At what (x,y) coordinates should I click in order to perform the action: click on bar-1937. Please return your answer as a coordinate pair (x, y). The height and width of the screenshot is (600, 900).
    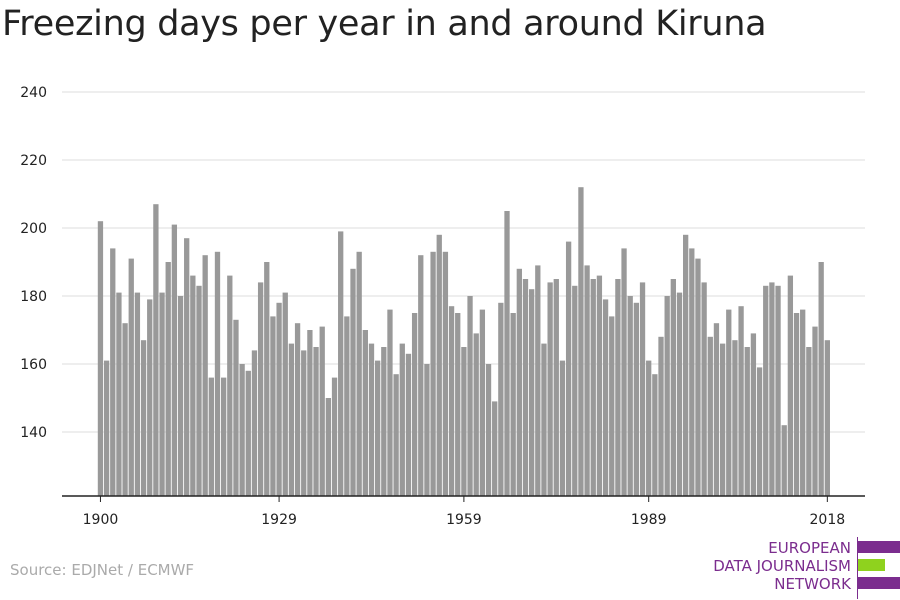
    Looking at the image, I should click on (328, 447).